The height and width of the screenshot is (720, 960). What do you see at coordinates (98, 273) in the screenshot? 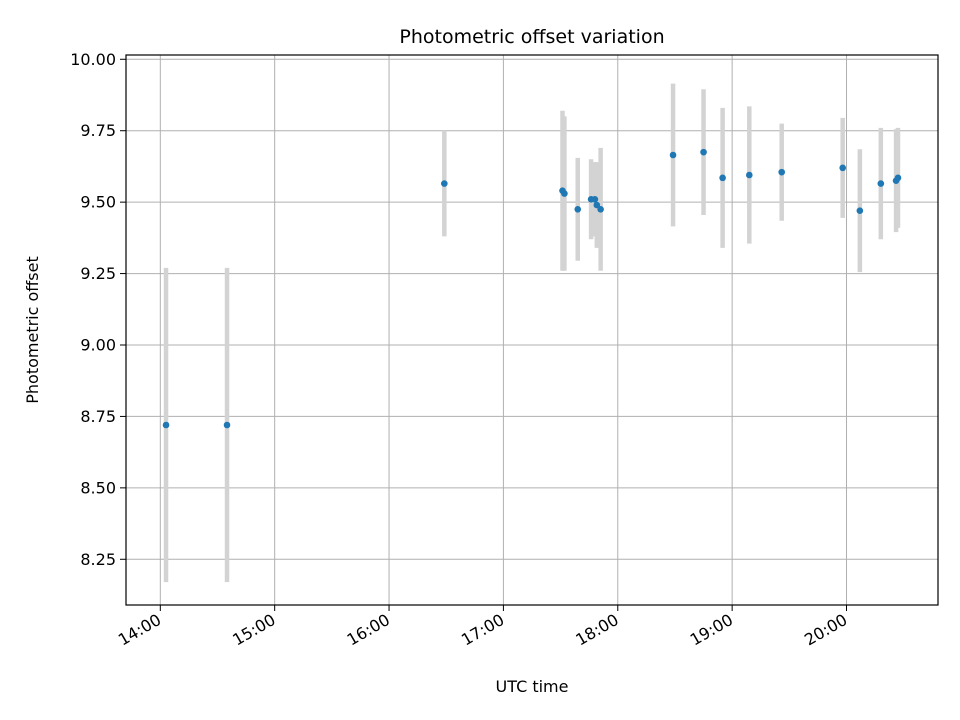
I see `y-tick-label: 9.25` at bounding box center [98, 273].